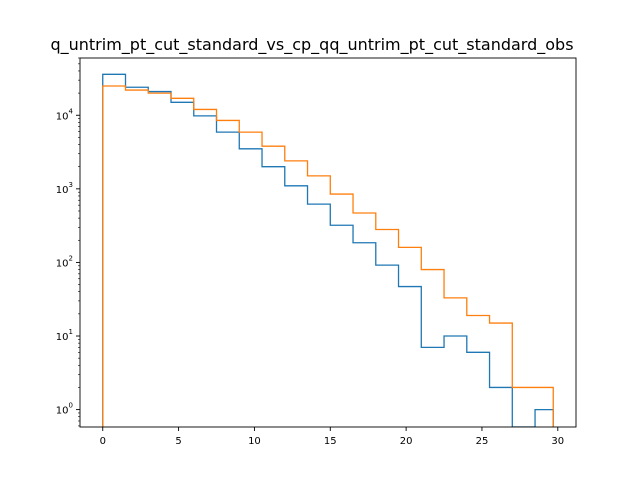 The width and height of the screenshot is (640, 480). What do you see at coordinates (178, 441) in the screenshot?
I see `x-tick-label: 5` at bounding box center [178, 441].